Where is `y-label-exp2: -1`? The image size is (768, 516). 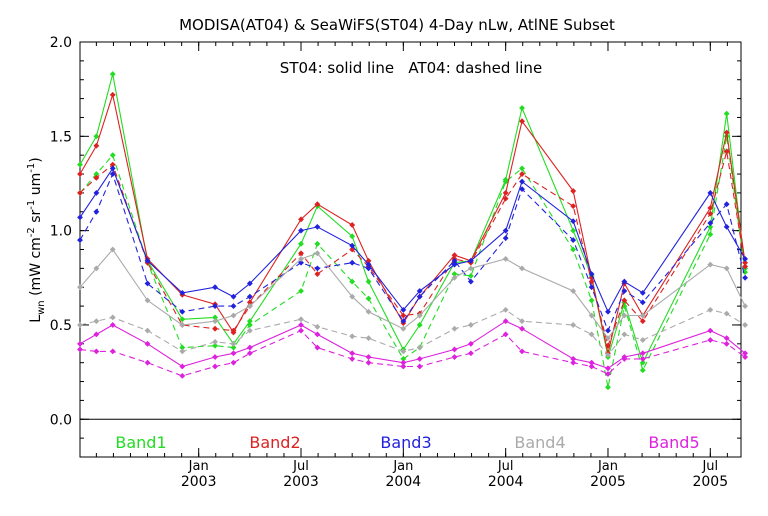 y-label-exp2: -1 is located at coordinates (31, 205).